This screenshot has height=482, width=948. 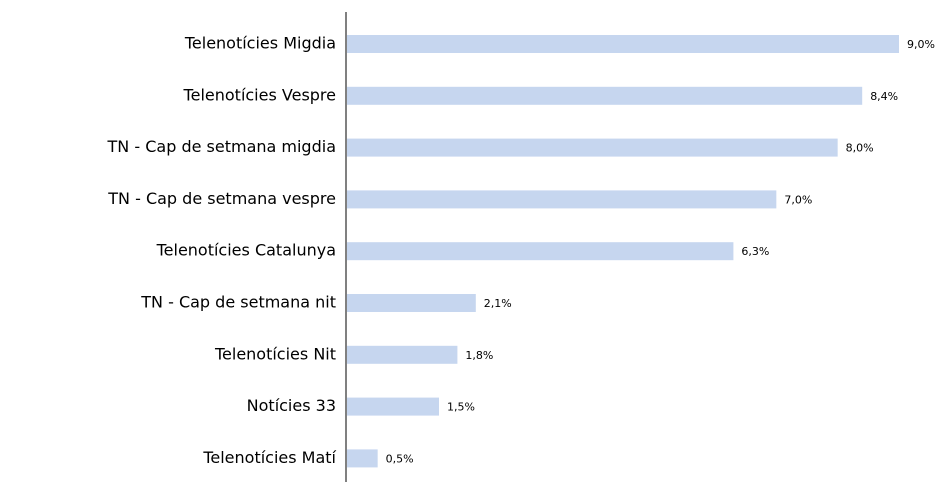 I want to click on category-label: TN - Cap de setmana vespre, so click(x=221, y=198).